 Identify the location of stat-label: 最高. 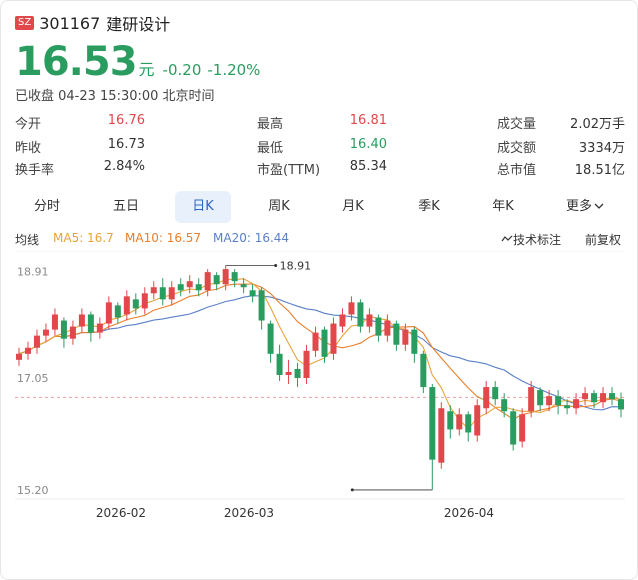
(270, 124).